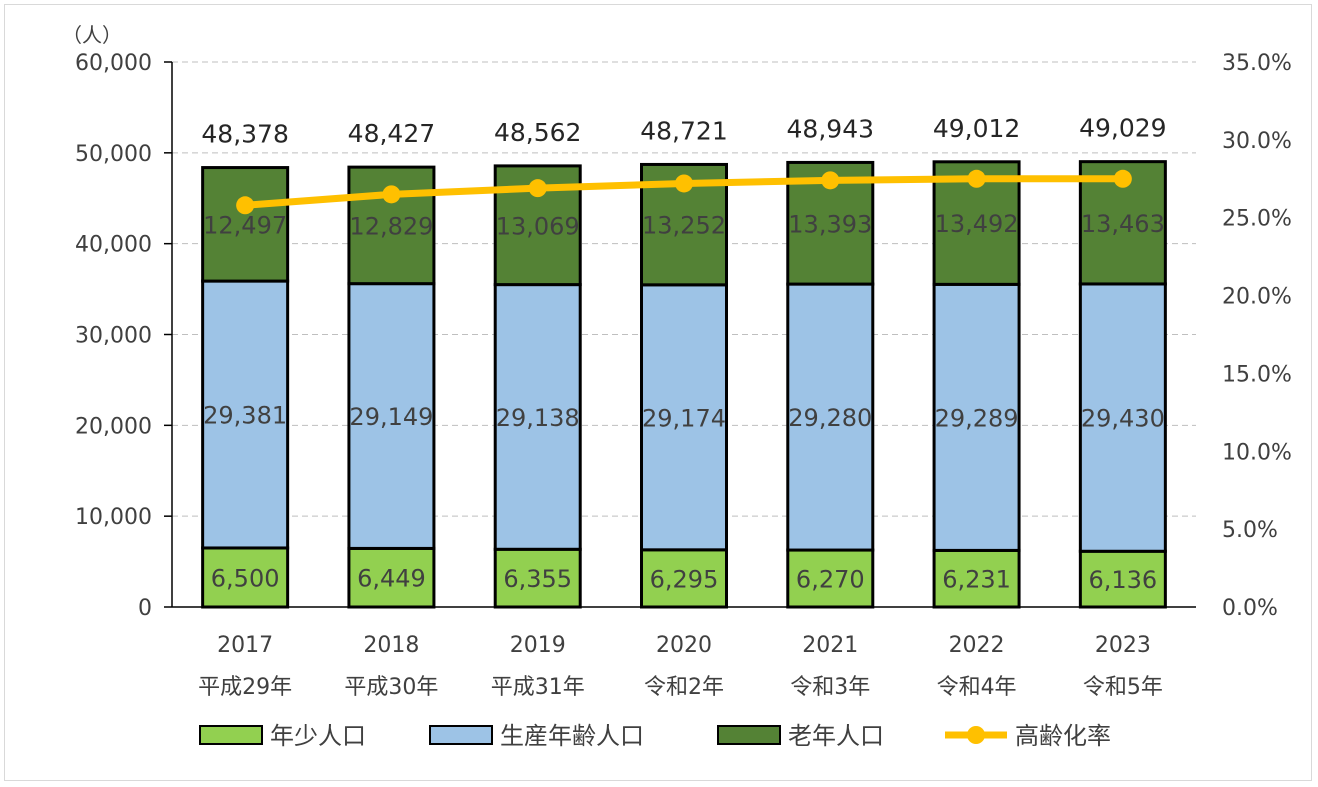 This screenshot has height=787, width=1318. I want to click on data-label: 6,449, so click(391, 579).